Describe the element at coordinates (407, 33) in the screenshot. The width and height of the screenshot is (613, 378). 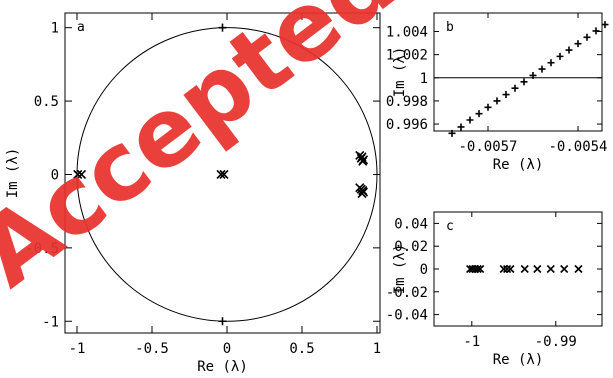
I see `y-tick-label: 1.004` at that location.